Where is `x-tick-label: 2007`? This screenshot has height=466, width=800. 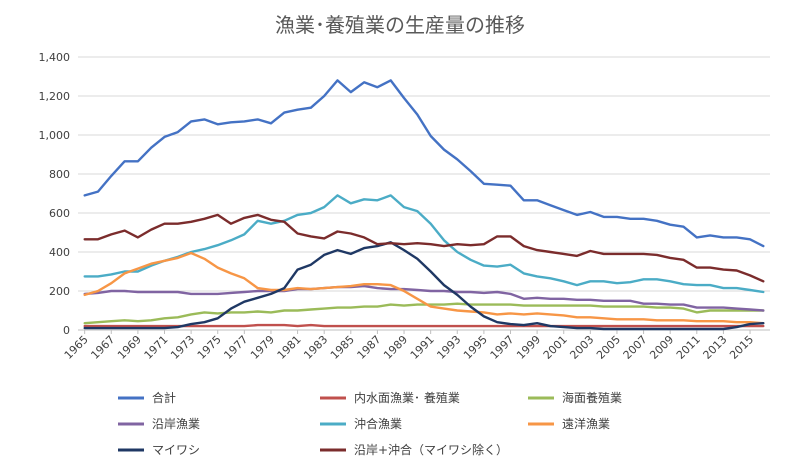 x-tick-label: 2007 is located at coordinates (635, 347).